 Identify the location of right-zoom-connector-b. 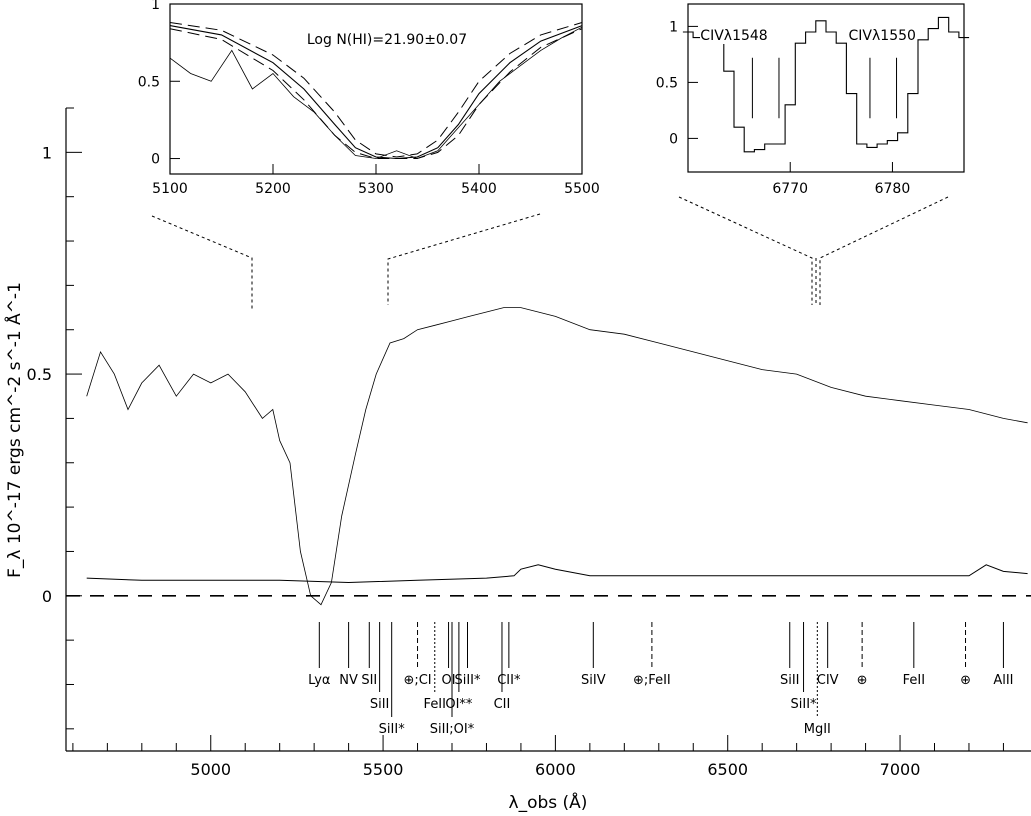
(884, 250).